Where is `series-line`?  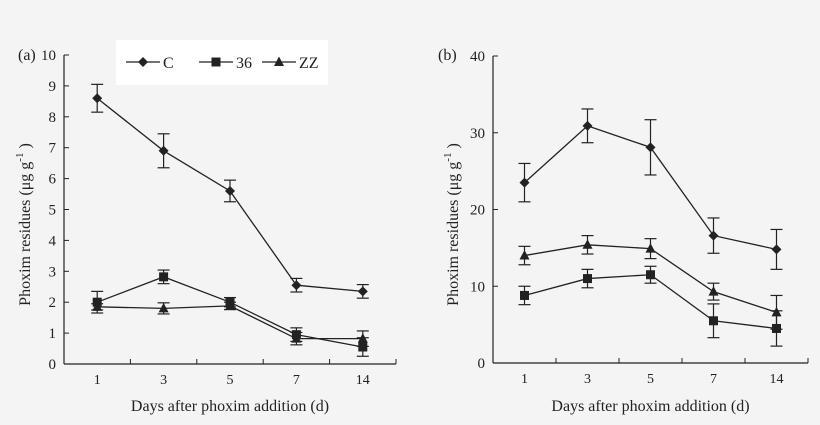
series-line is located at coordinates (230, 322).